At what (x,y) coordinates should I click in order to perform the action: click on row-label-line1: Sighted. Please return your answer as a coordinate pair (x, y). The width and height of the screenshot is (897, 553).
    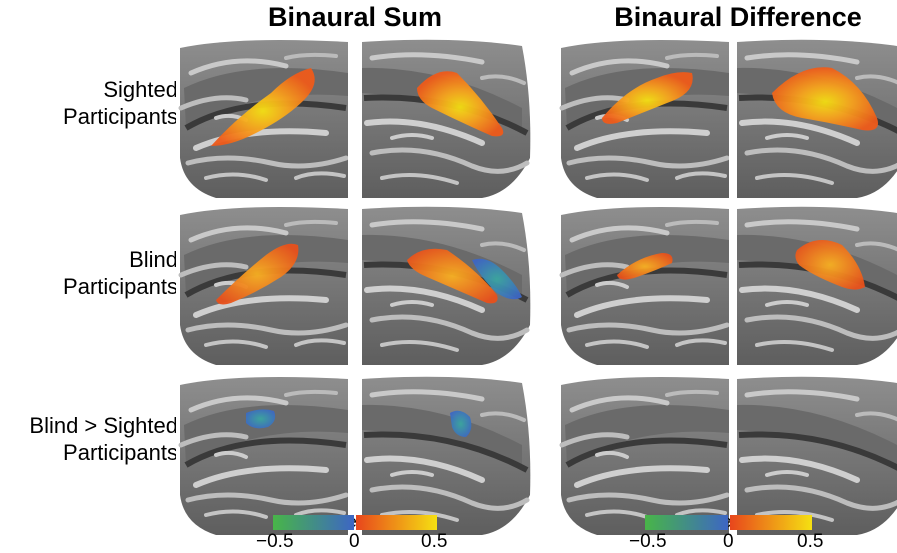
    Looking at the image, I should click on (140, 89).